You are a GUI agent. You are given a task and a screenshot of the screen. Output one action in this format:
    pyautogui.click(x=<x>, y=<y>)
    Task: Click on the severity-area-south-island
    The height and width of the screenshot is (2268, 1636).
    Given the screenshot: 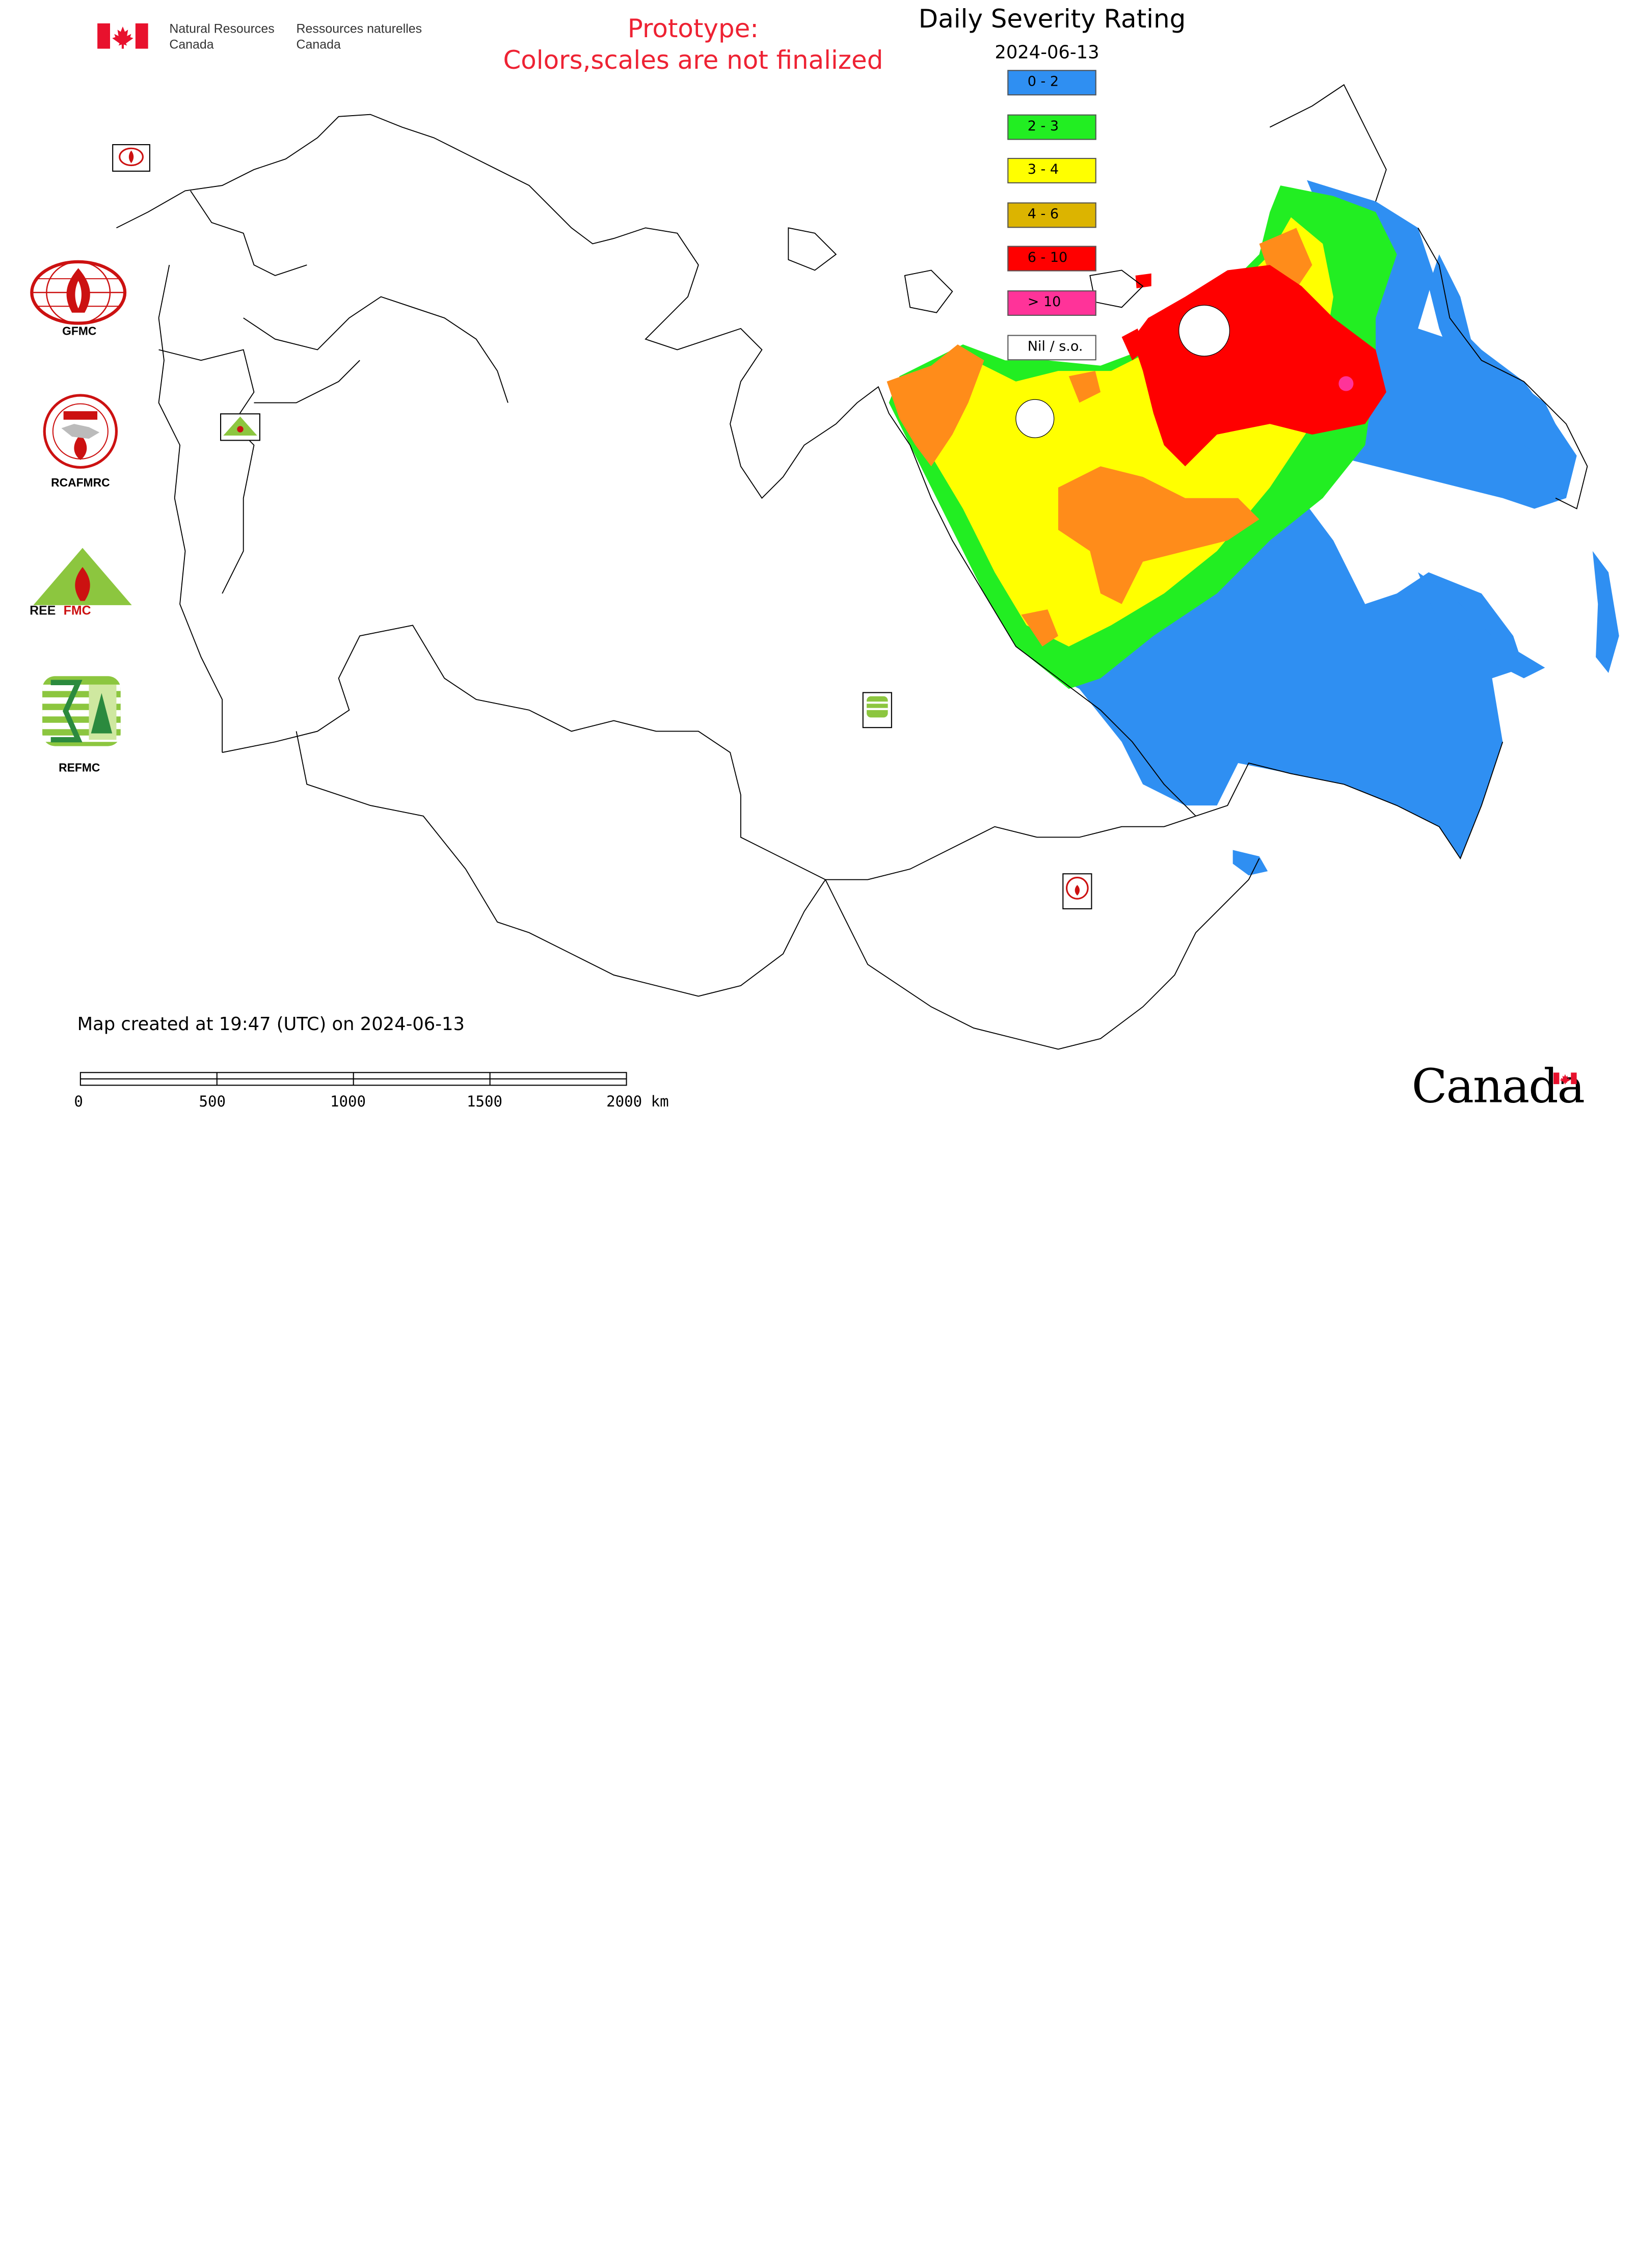 What is the action you would take?
    pyautogui.click(x=1250, y=863)
    